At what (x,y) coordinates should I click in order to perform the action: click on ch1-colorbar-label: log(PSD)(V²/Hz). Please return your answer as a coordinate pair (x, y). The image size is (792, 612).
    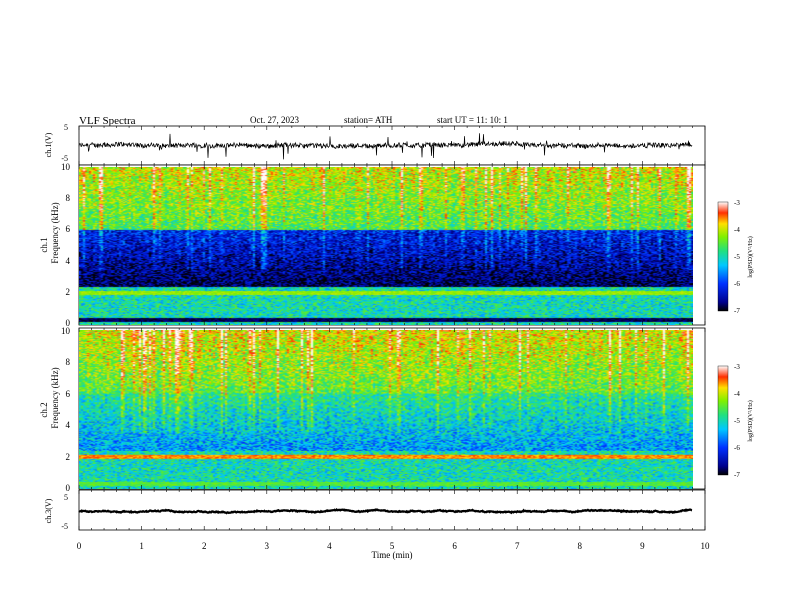
    Looking at the image, I should click on (750, 256).